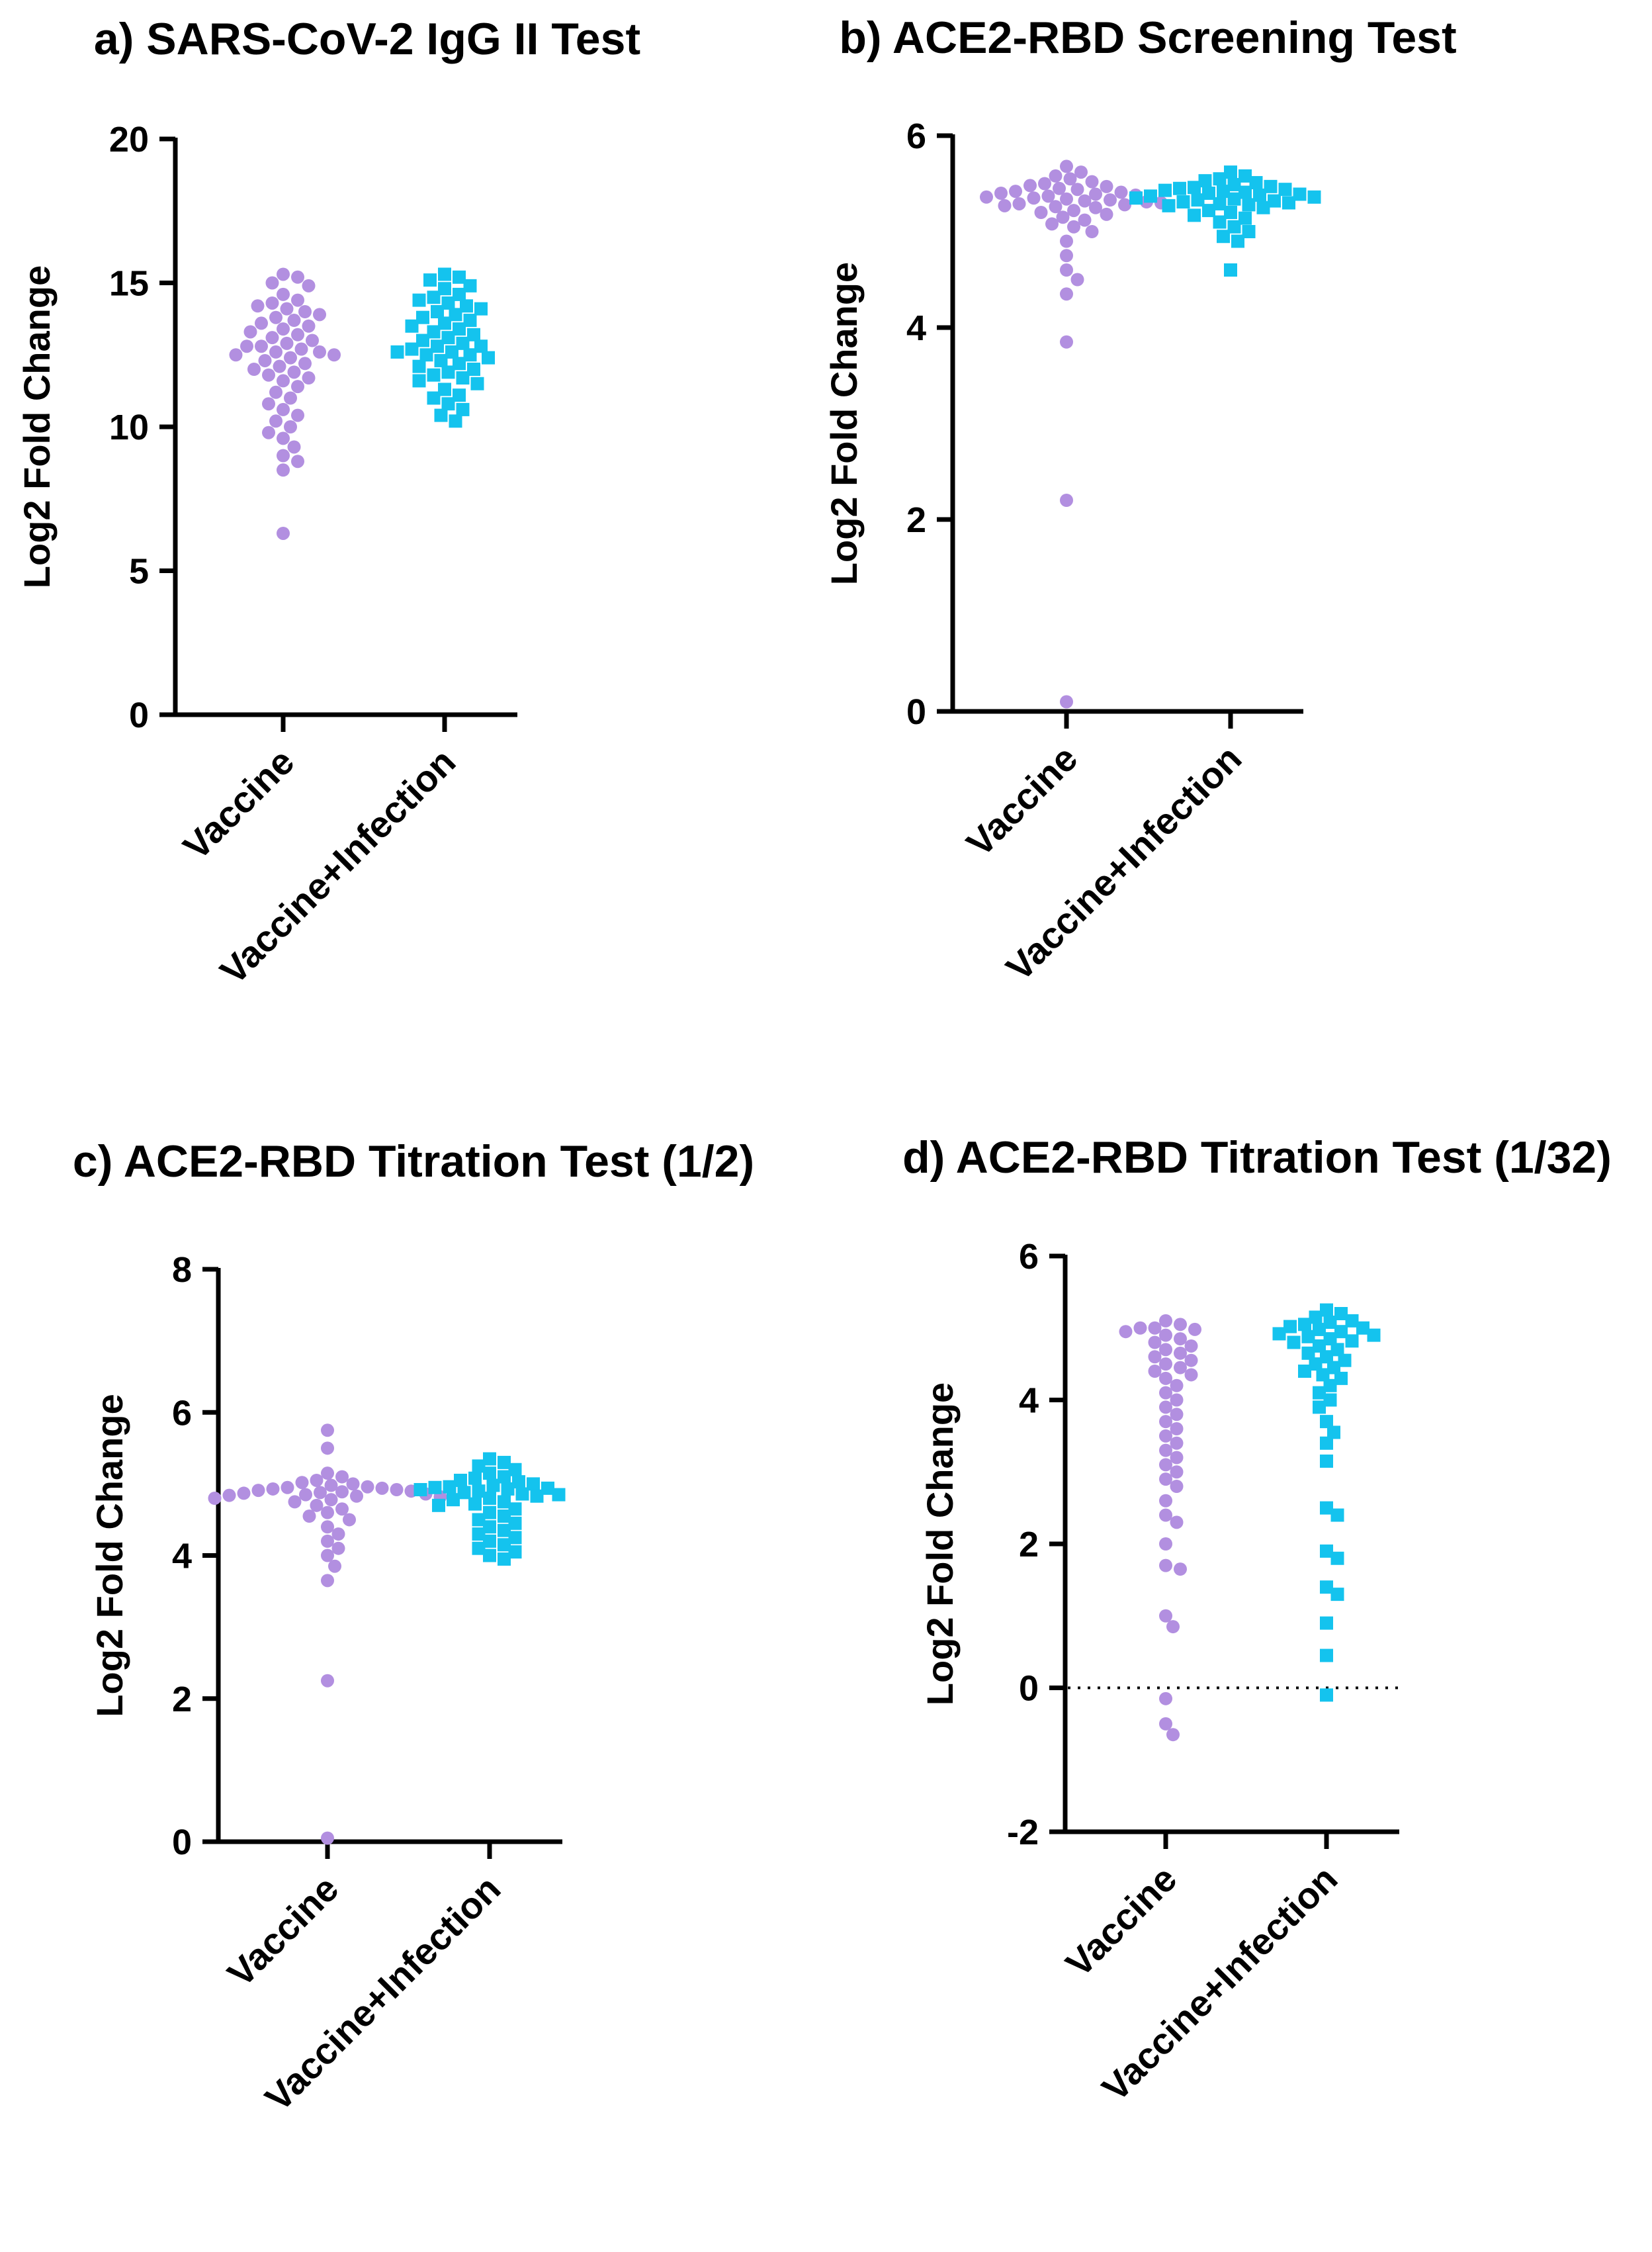 The width and height of the screenshot is (1652, 2252). Describe the element at coordinates (367, 39) in the screenshot. I see `chart-title: a) SARS-CoV-2 IgG II Test` at that location.